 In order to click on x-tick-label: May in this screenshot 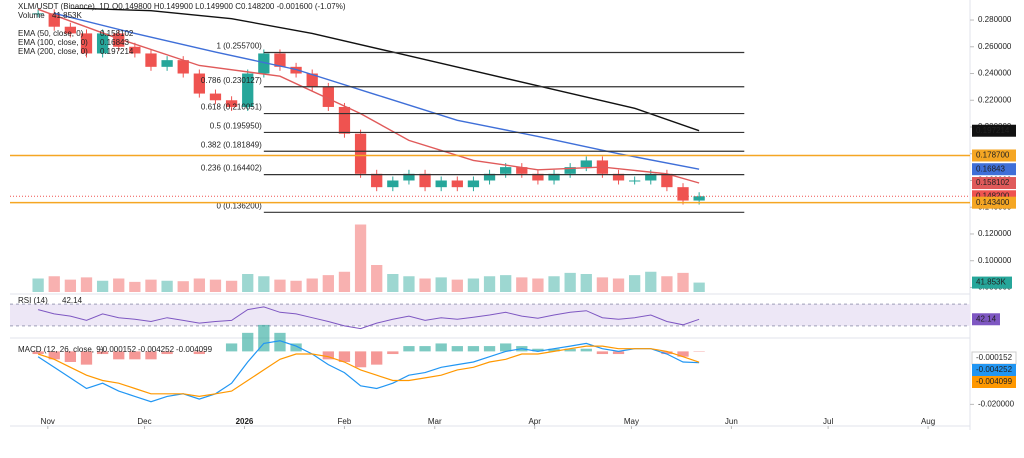, I will do `click(631, 421)`.